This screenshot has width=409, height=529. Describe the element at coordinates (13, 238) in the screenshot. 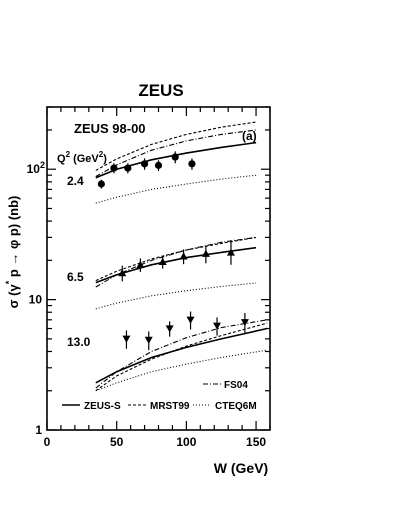

I see `y-axis-label-post: p → φ p) (nb)` at that location.